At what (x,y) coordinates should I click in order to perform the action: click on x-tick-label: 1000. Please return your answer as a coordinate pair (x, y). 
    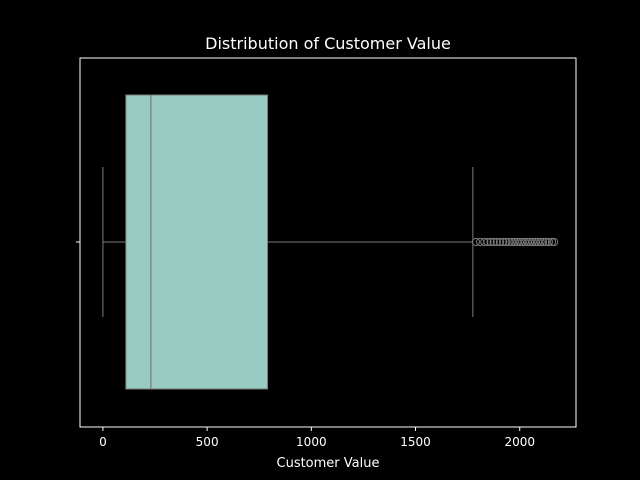
    Looking at the image, I should click on (311, 442).